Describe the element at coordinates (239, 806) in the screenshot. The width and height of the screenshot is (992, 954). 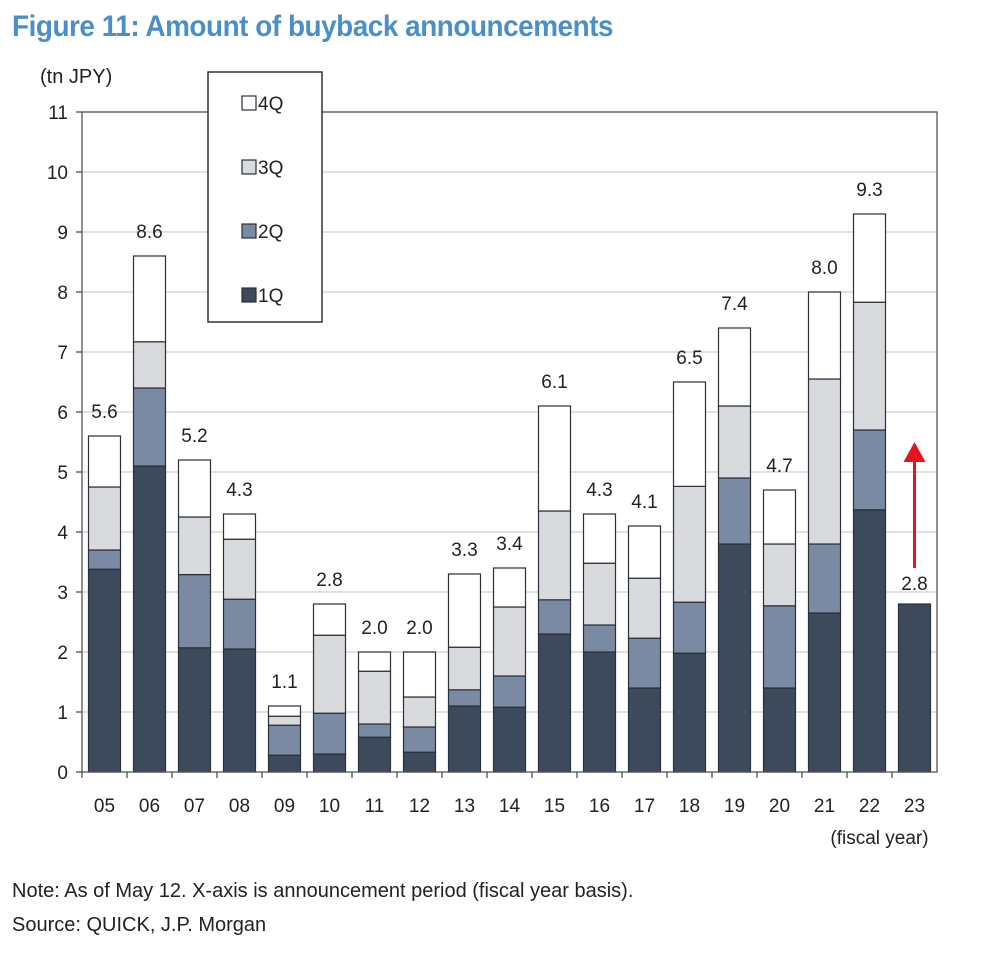
I see `x-tick-label: 08` at that location.